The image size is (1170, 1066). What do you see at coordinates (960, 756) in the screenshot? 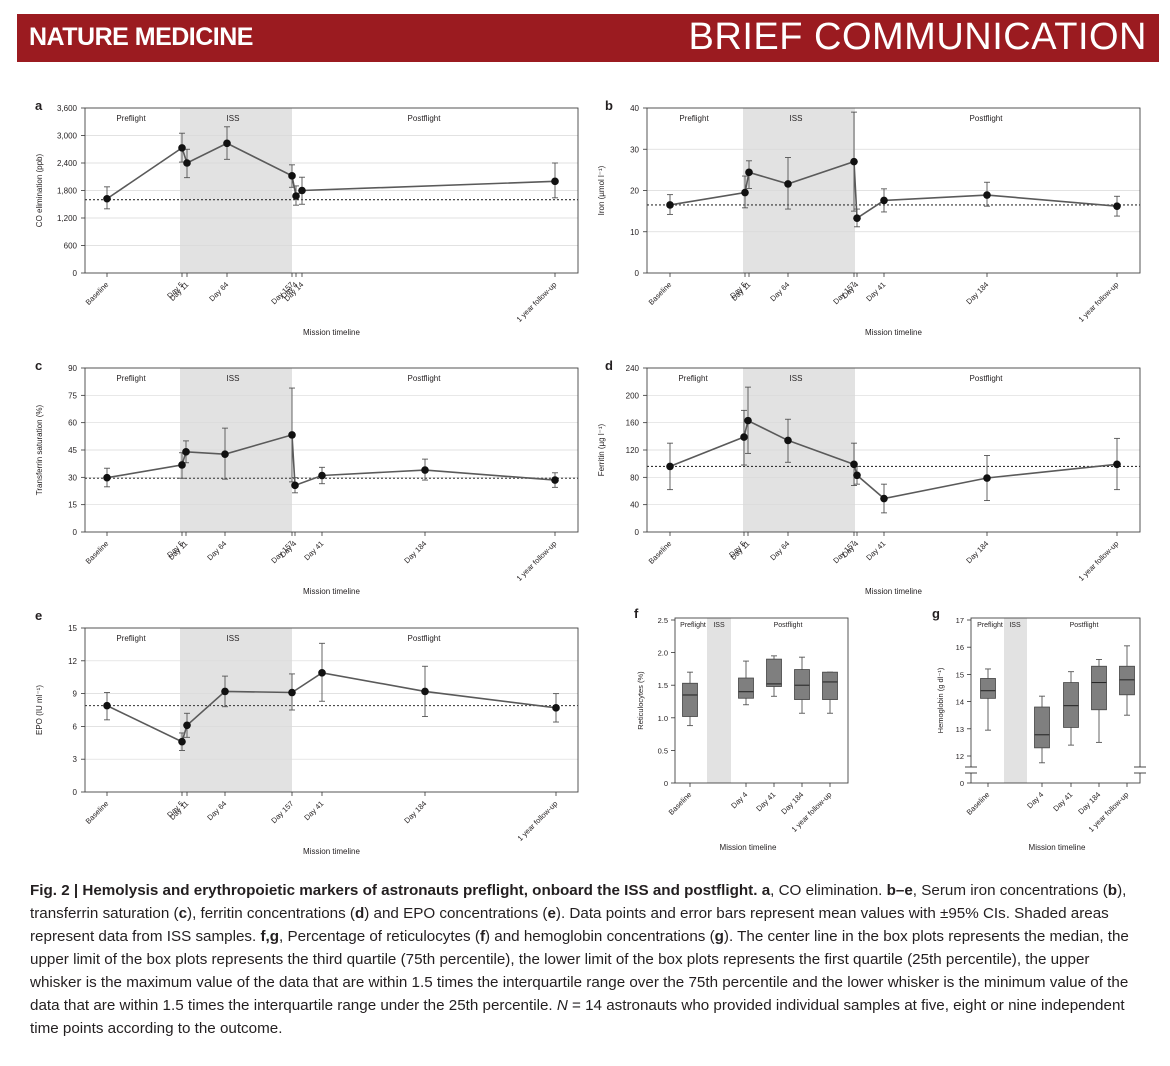
I see `y-tick-label: 12` at bounding box center [960, 756].